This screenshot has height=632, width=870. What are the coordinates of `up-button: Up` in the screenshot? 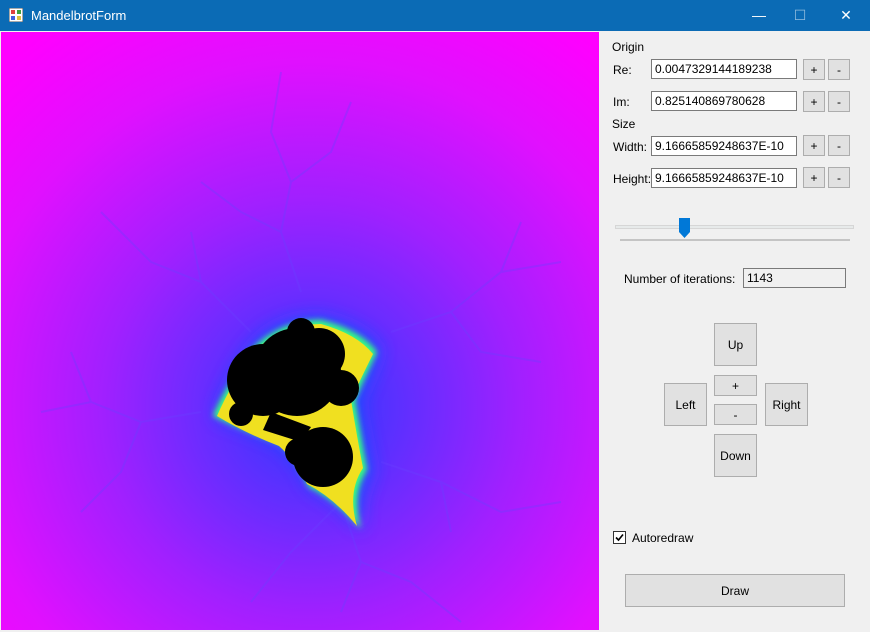 It's located at (735, 344).